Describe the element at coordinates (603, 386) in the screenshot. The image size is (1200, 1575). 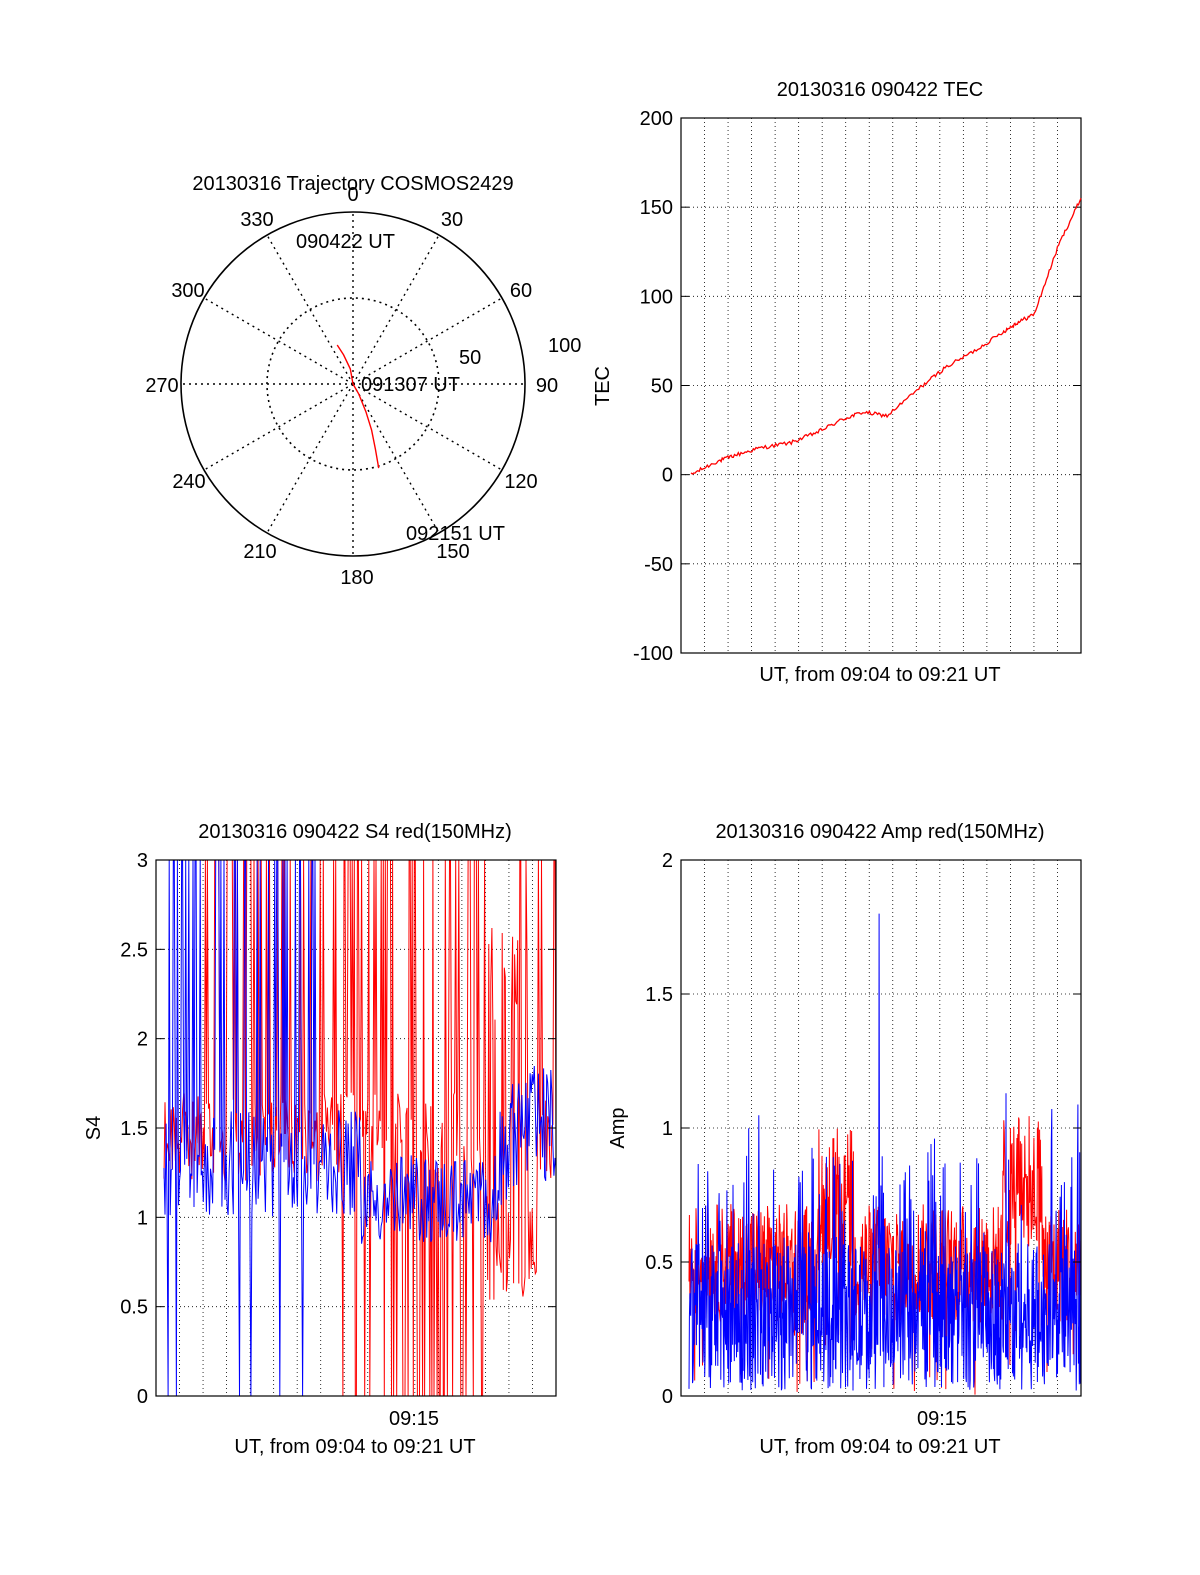
I see `tec-ylabel: TEC` at that location.